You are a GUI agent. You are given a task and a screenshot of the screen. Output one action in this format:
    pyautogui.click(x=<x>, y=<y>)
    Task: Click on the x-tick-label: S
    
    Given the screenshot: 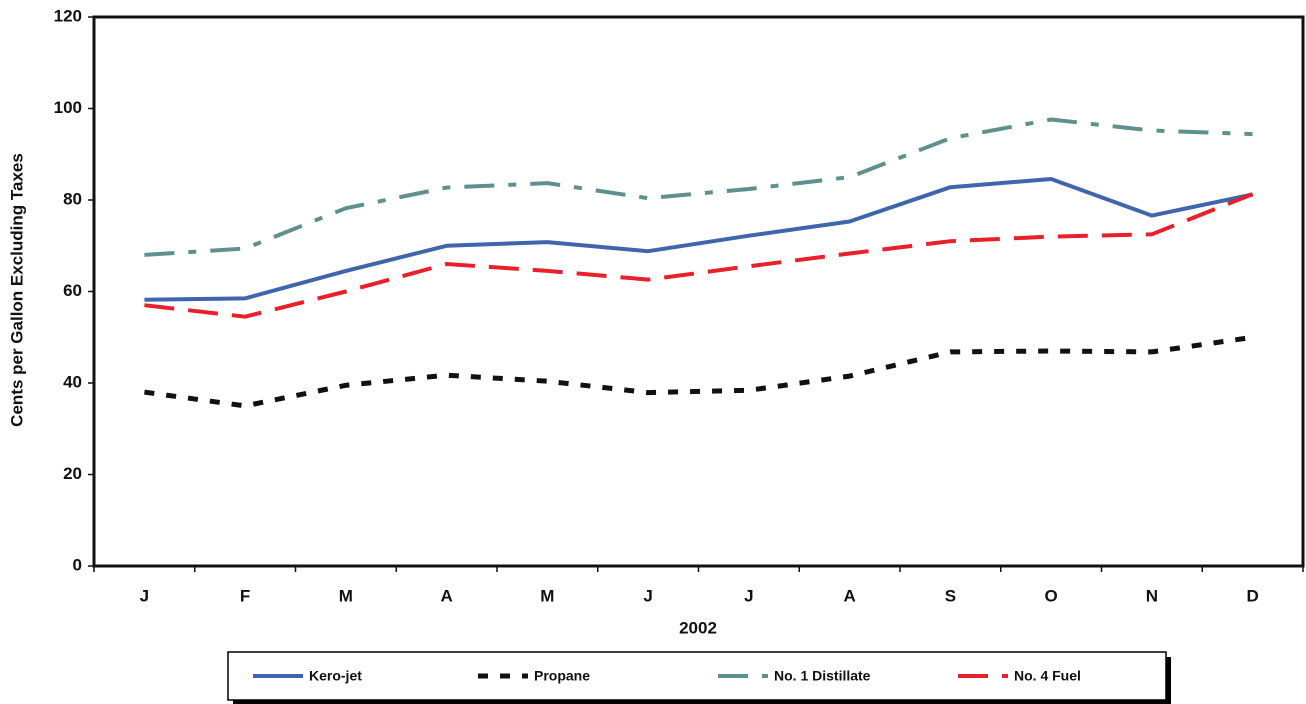 What is the action you would take?
    pyautogui.click(x=950, y=595)
    